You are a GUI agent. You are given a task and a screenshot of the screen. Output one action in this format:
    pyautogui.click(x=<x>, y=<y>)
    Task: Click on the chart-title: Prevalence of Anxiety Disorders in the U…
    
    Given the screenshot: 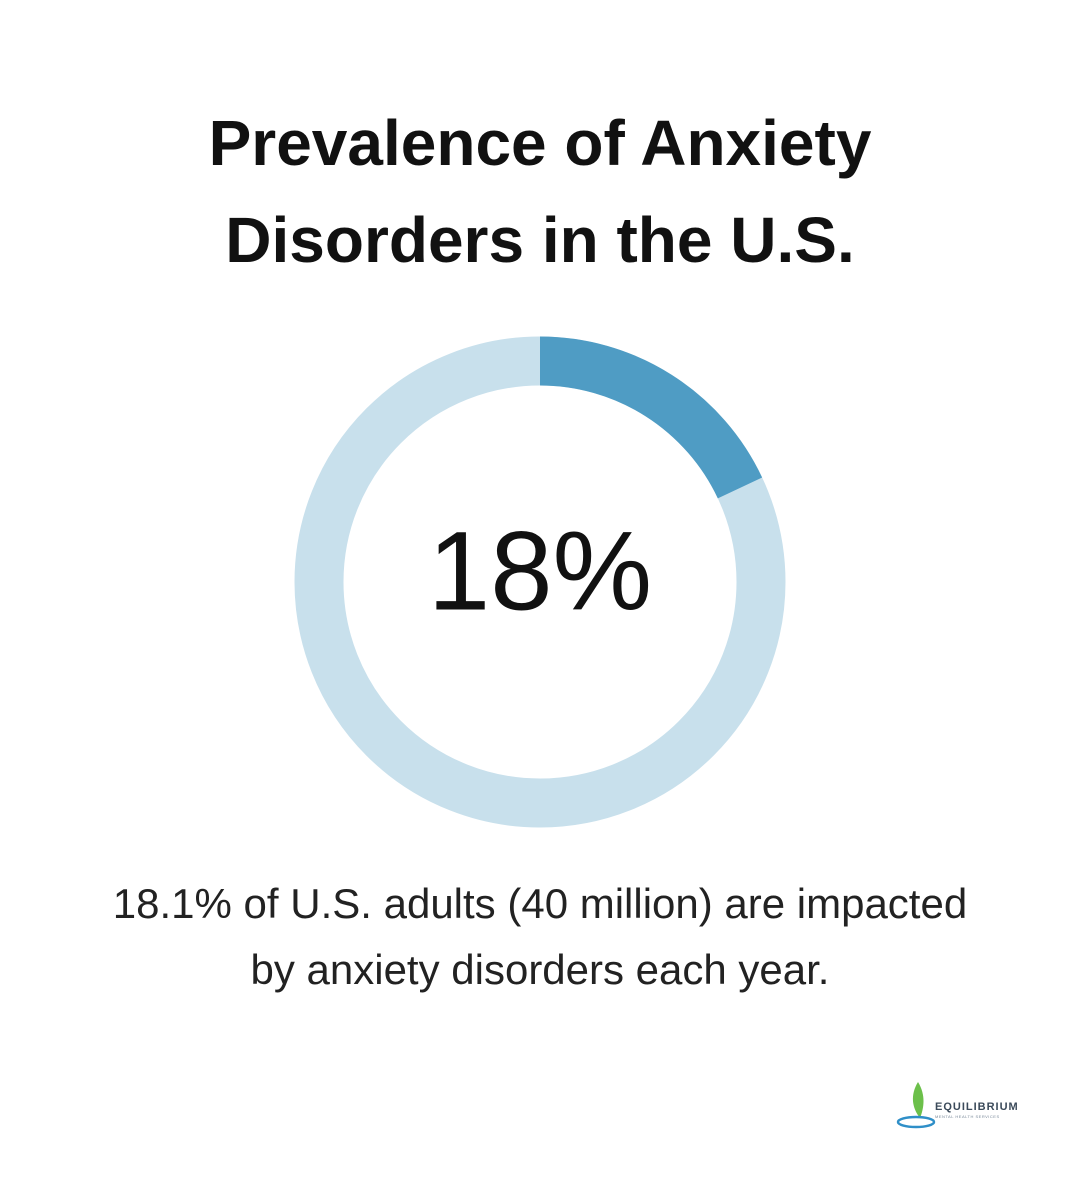 What is the action you would take?
    pyautogui.click(x=540, y=191)
    